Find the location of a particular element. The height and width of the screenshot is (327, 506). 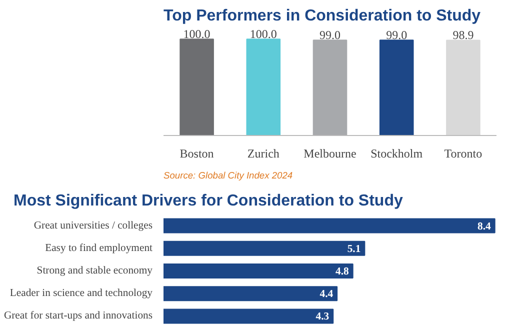

y-tick-label: Easy to find employment is located at coordinates (99, 248).